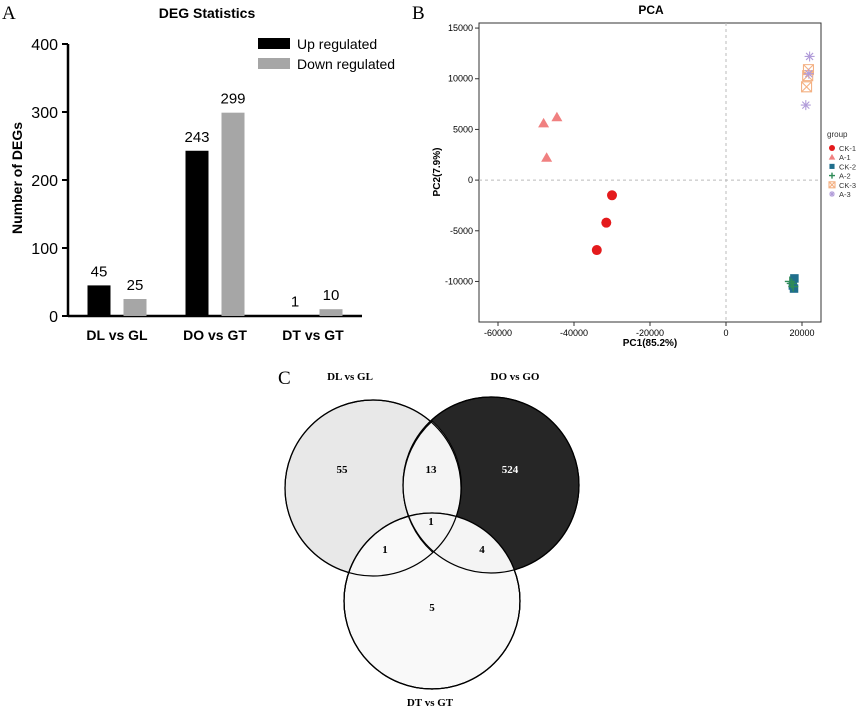 The height and width of the screenshot is (709, 865). I want to click on pca-legend-label: CK-2, so click(847, 166).